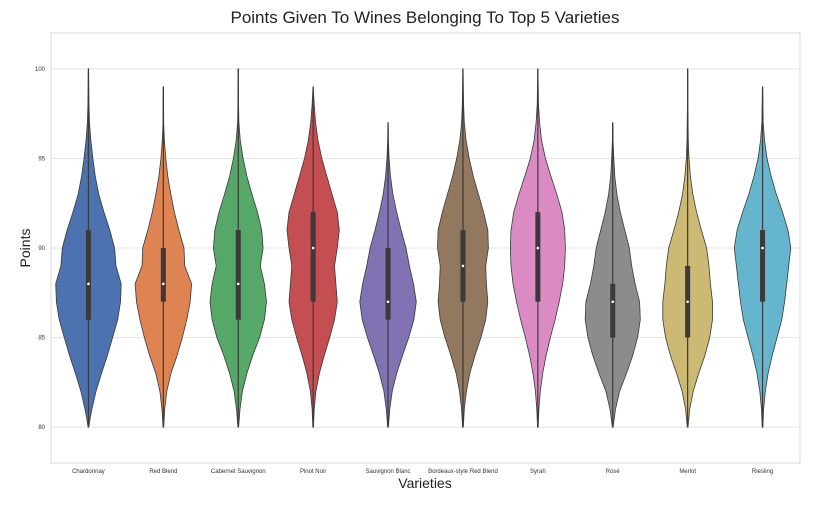 The height and width of the screenshot is (512, 827). What do you see at coordinates (613, 472) in the screenshot?
I see `x-tick-label: Rosé` at bounding box center [613, 472].